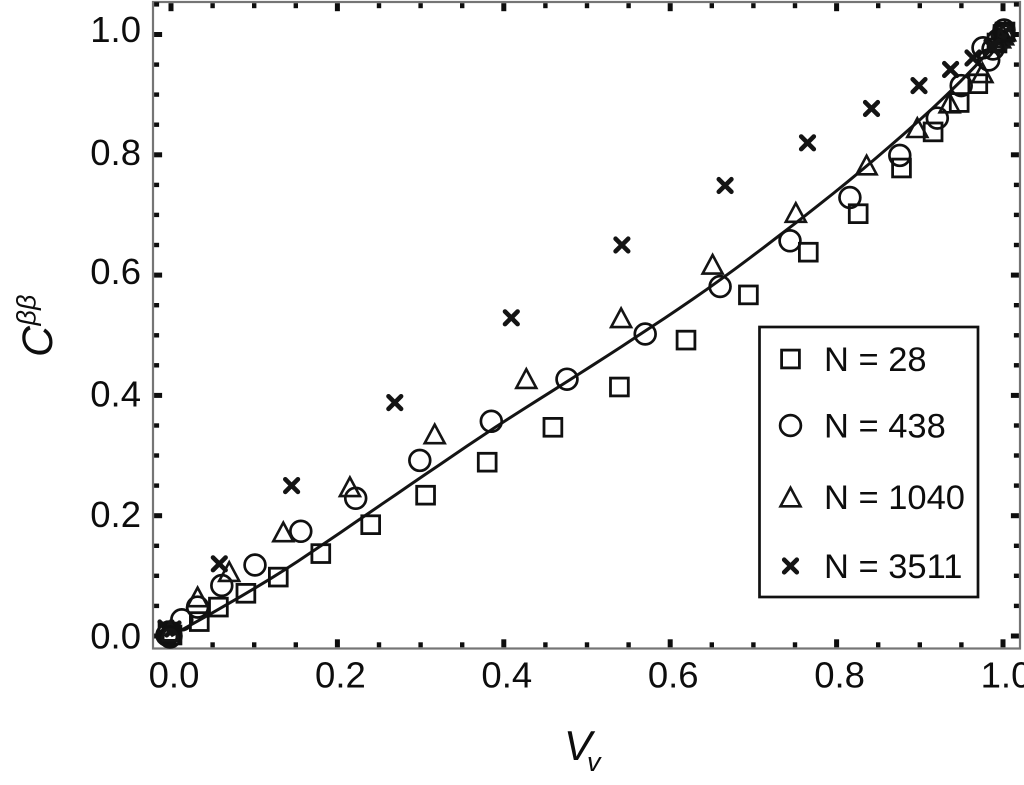 Image resolution: width=1024 pixels, height=785 pixels. What do you see at coordinates (893, 567) in the screenshot?
I see `svg-text: N = 3511` at bounding box center [893, 567].